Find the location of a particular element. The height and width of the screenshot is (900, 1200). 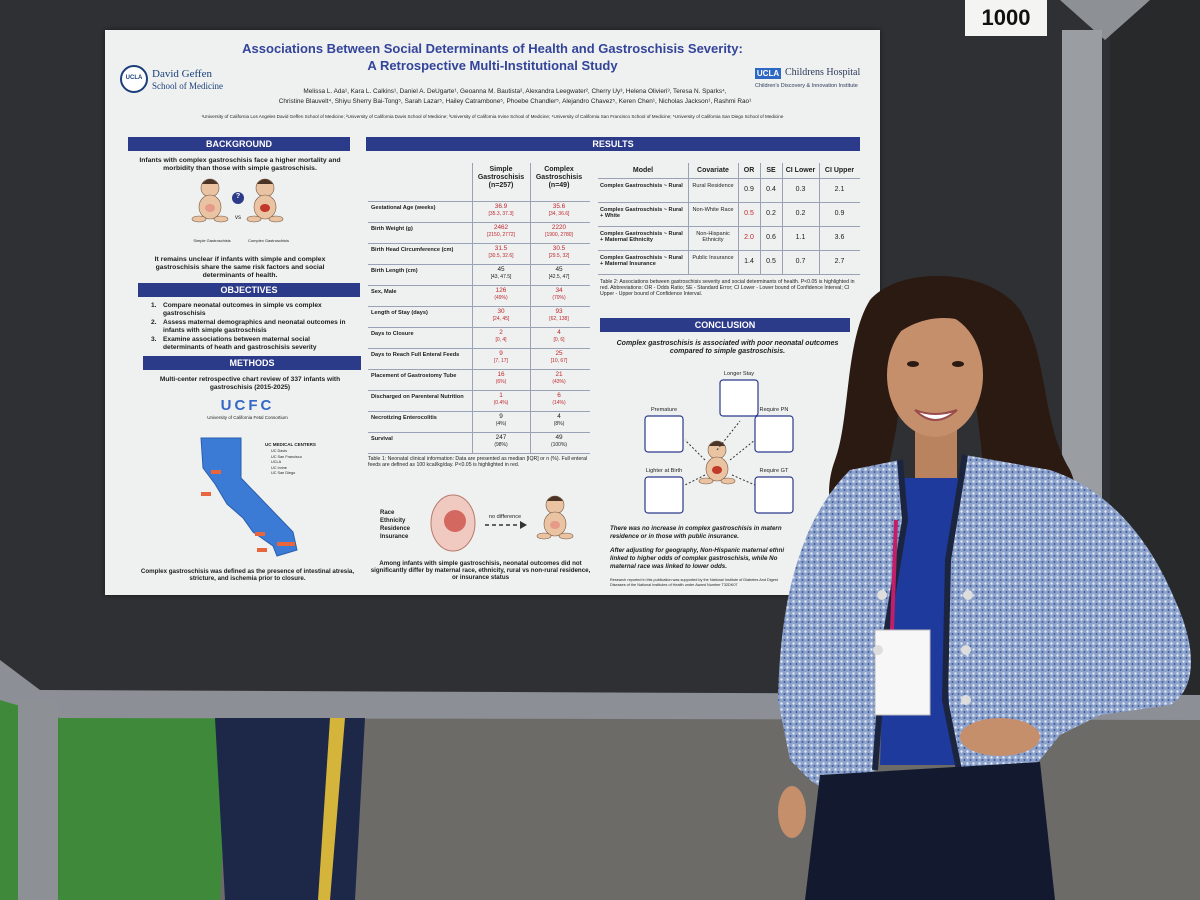

table-cell-value: 2.7 is located at coordinates (839, 261).